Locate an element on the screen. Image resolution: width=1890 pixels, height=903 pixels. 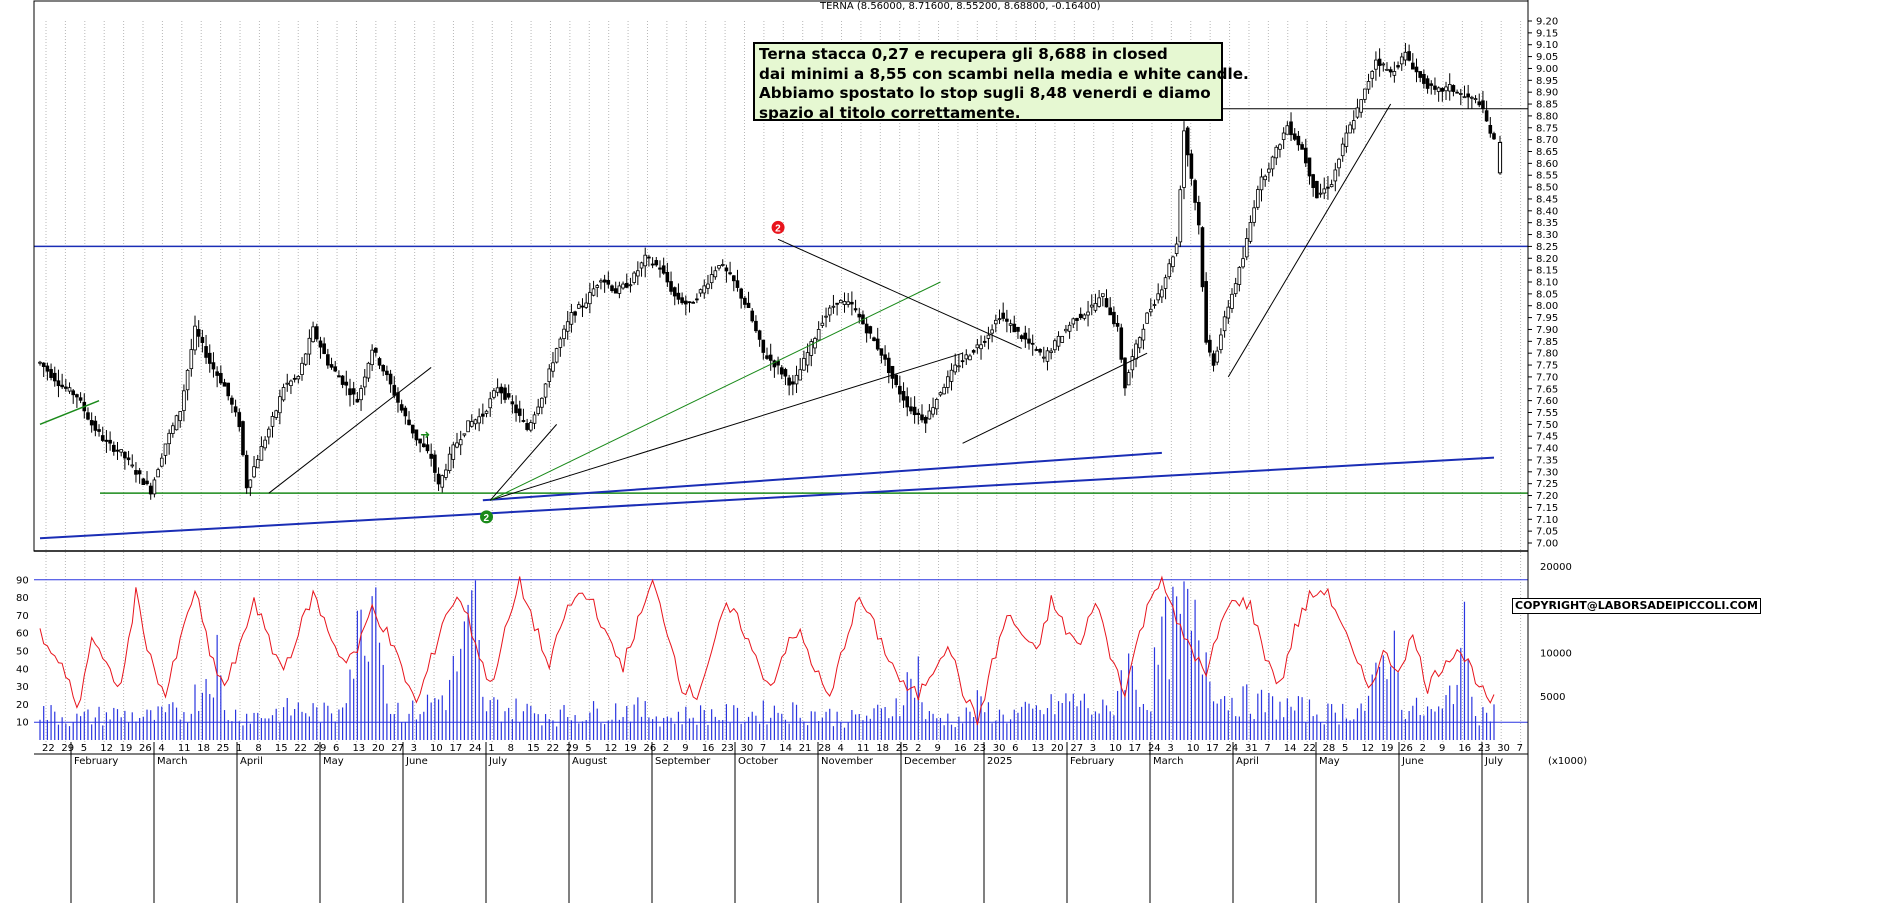
price-tick-label: 8.35 is located at coordinates (1547, 223).